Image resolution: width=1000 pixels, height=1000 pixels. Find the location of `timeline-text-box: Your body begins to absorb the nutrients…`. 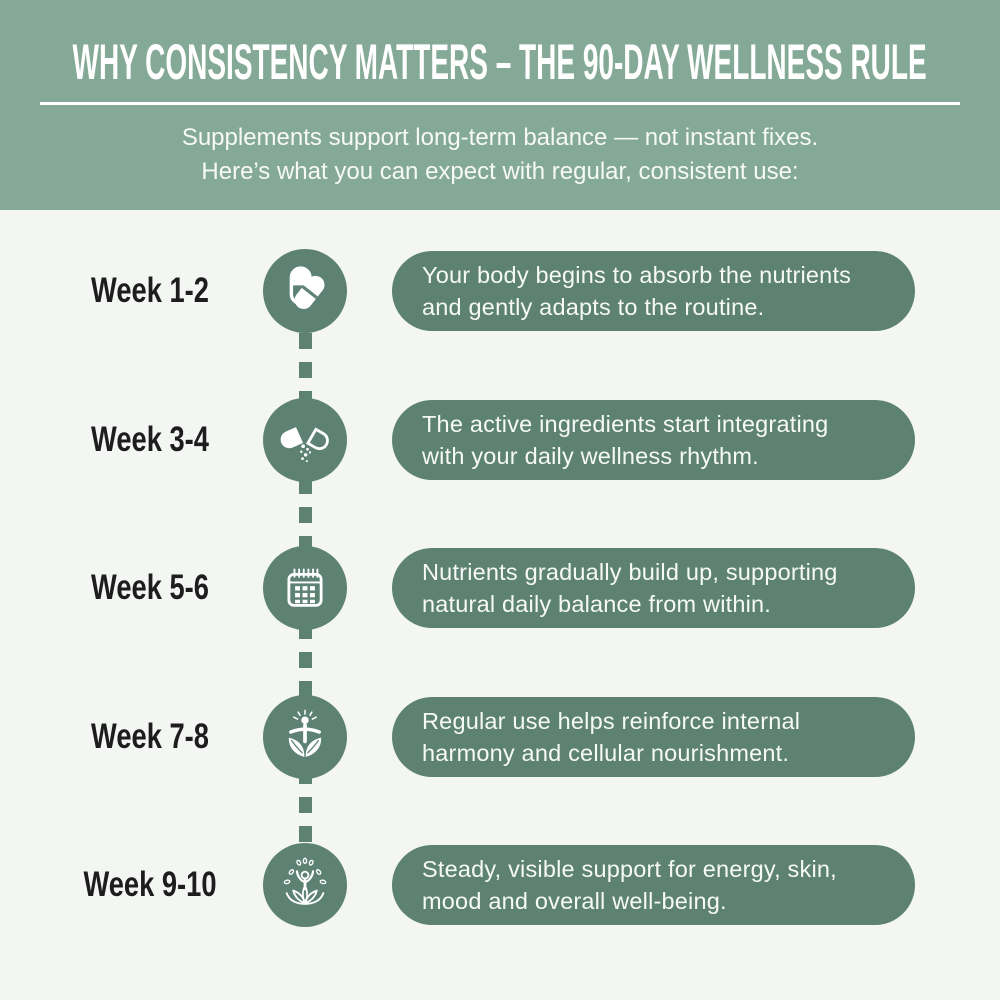

timeline-text-box: Your body begins to absorb the nutrients… is located at coordinates (653, 291).